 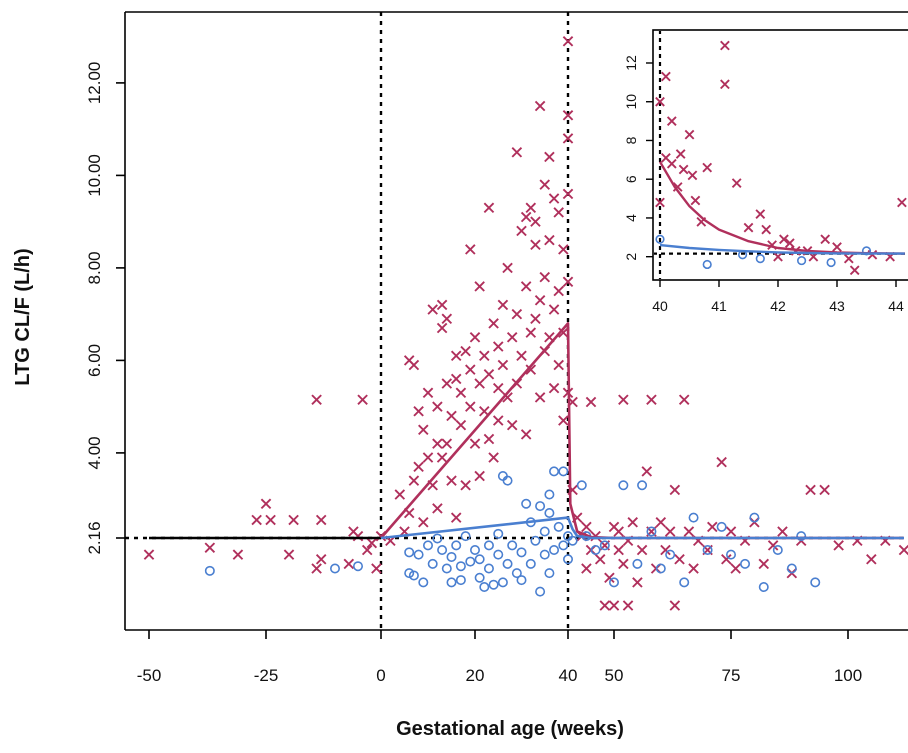 I want to click on inset-y-tick-label: 12, so click(x=631, y=63).